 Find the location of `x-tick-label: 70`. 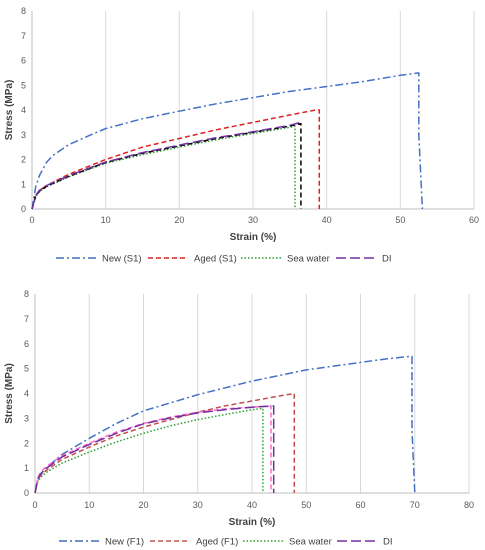

x-tick-label: 70 is located at coordinates (415, 505).